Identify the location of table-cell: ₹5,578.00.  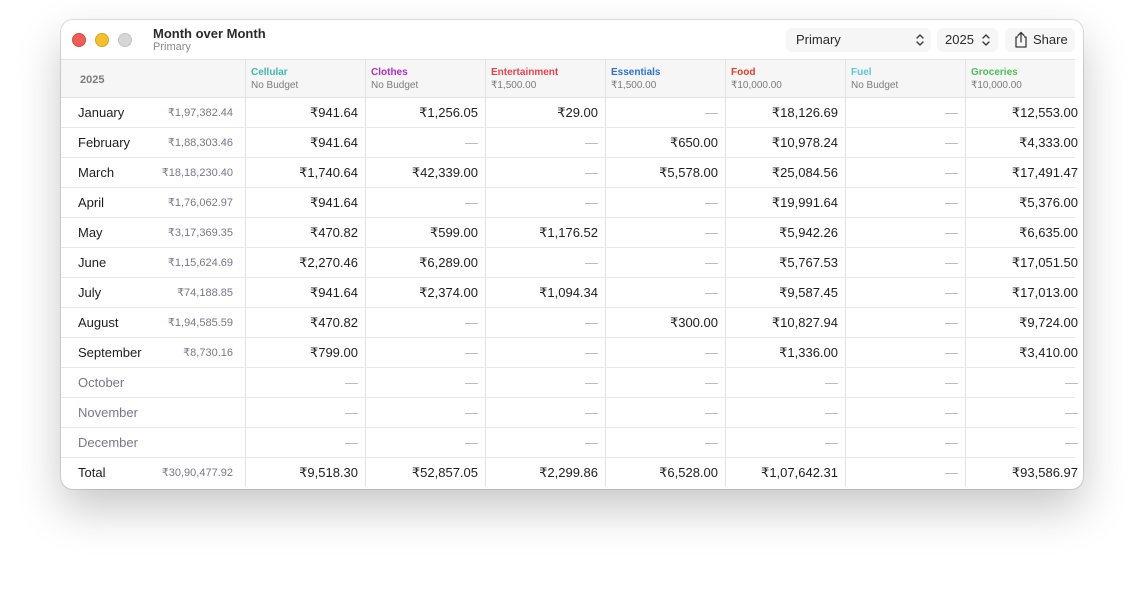
(665, 172).